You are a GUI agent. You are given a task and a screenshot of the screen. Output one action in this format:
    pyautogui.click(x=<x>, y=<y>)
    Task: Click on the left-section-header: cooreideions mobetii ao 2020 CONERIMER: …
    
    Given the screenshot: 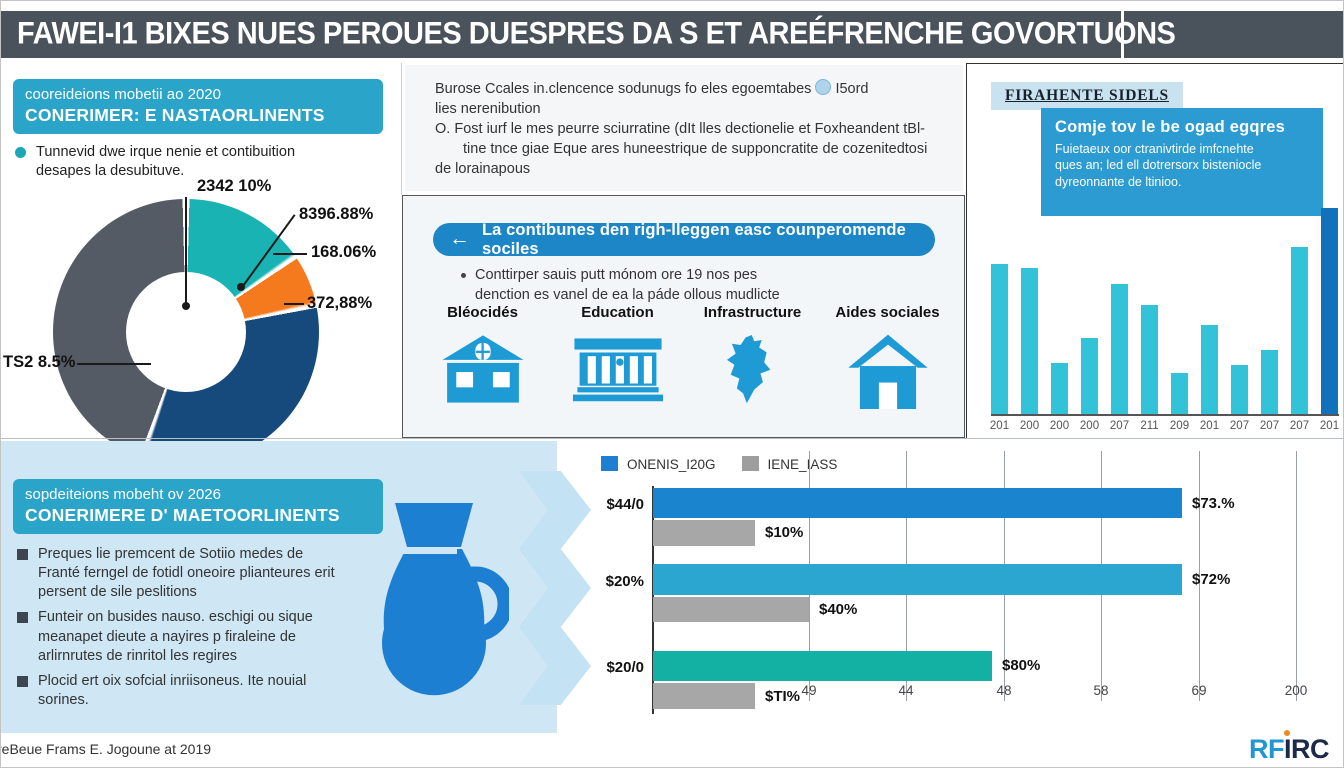 What is the action you would take?
    pyautogui.click(x=198, y=106)
    